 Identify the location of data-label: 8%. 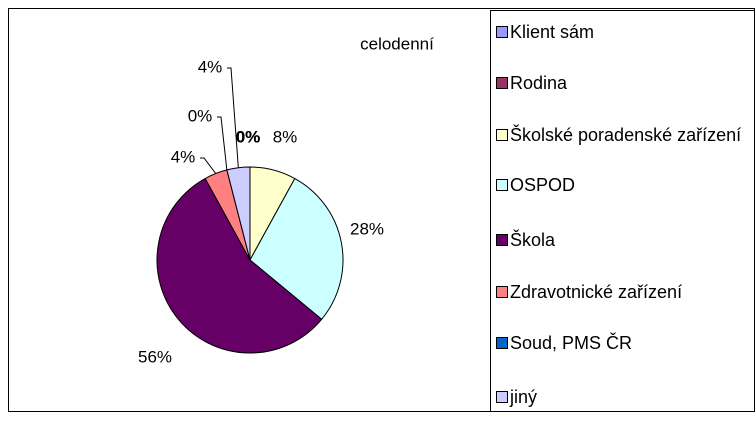
(285, 136).